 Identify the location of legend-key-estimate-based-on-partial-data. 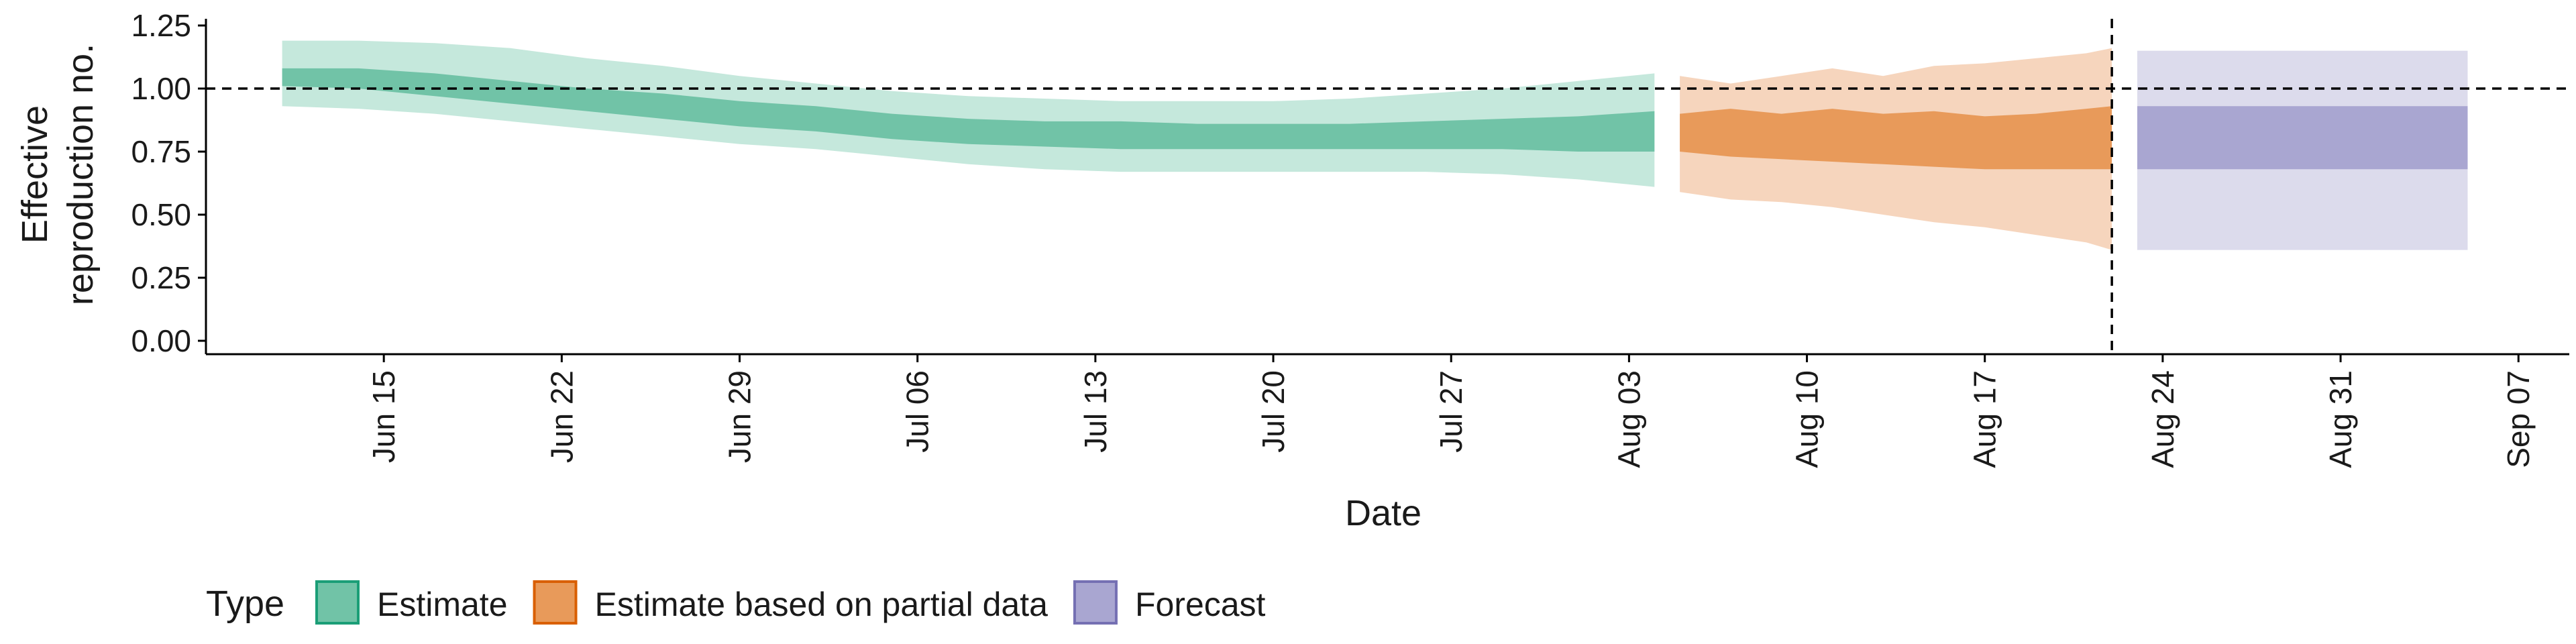
(555, 602).